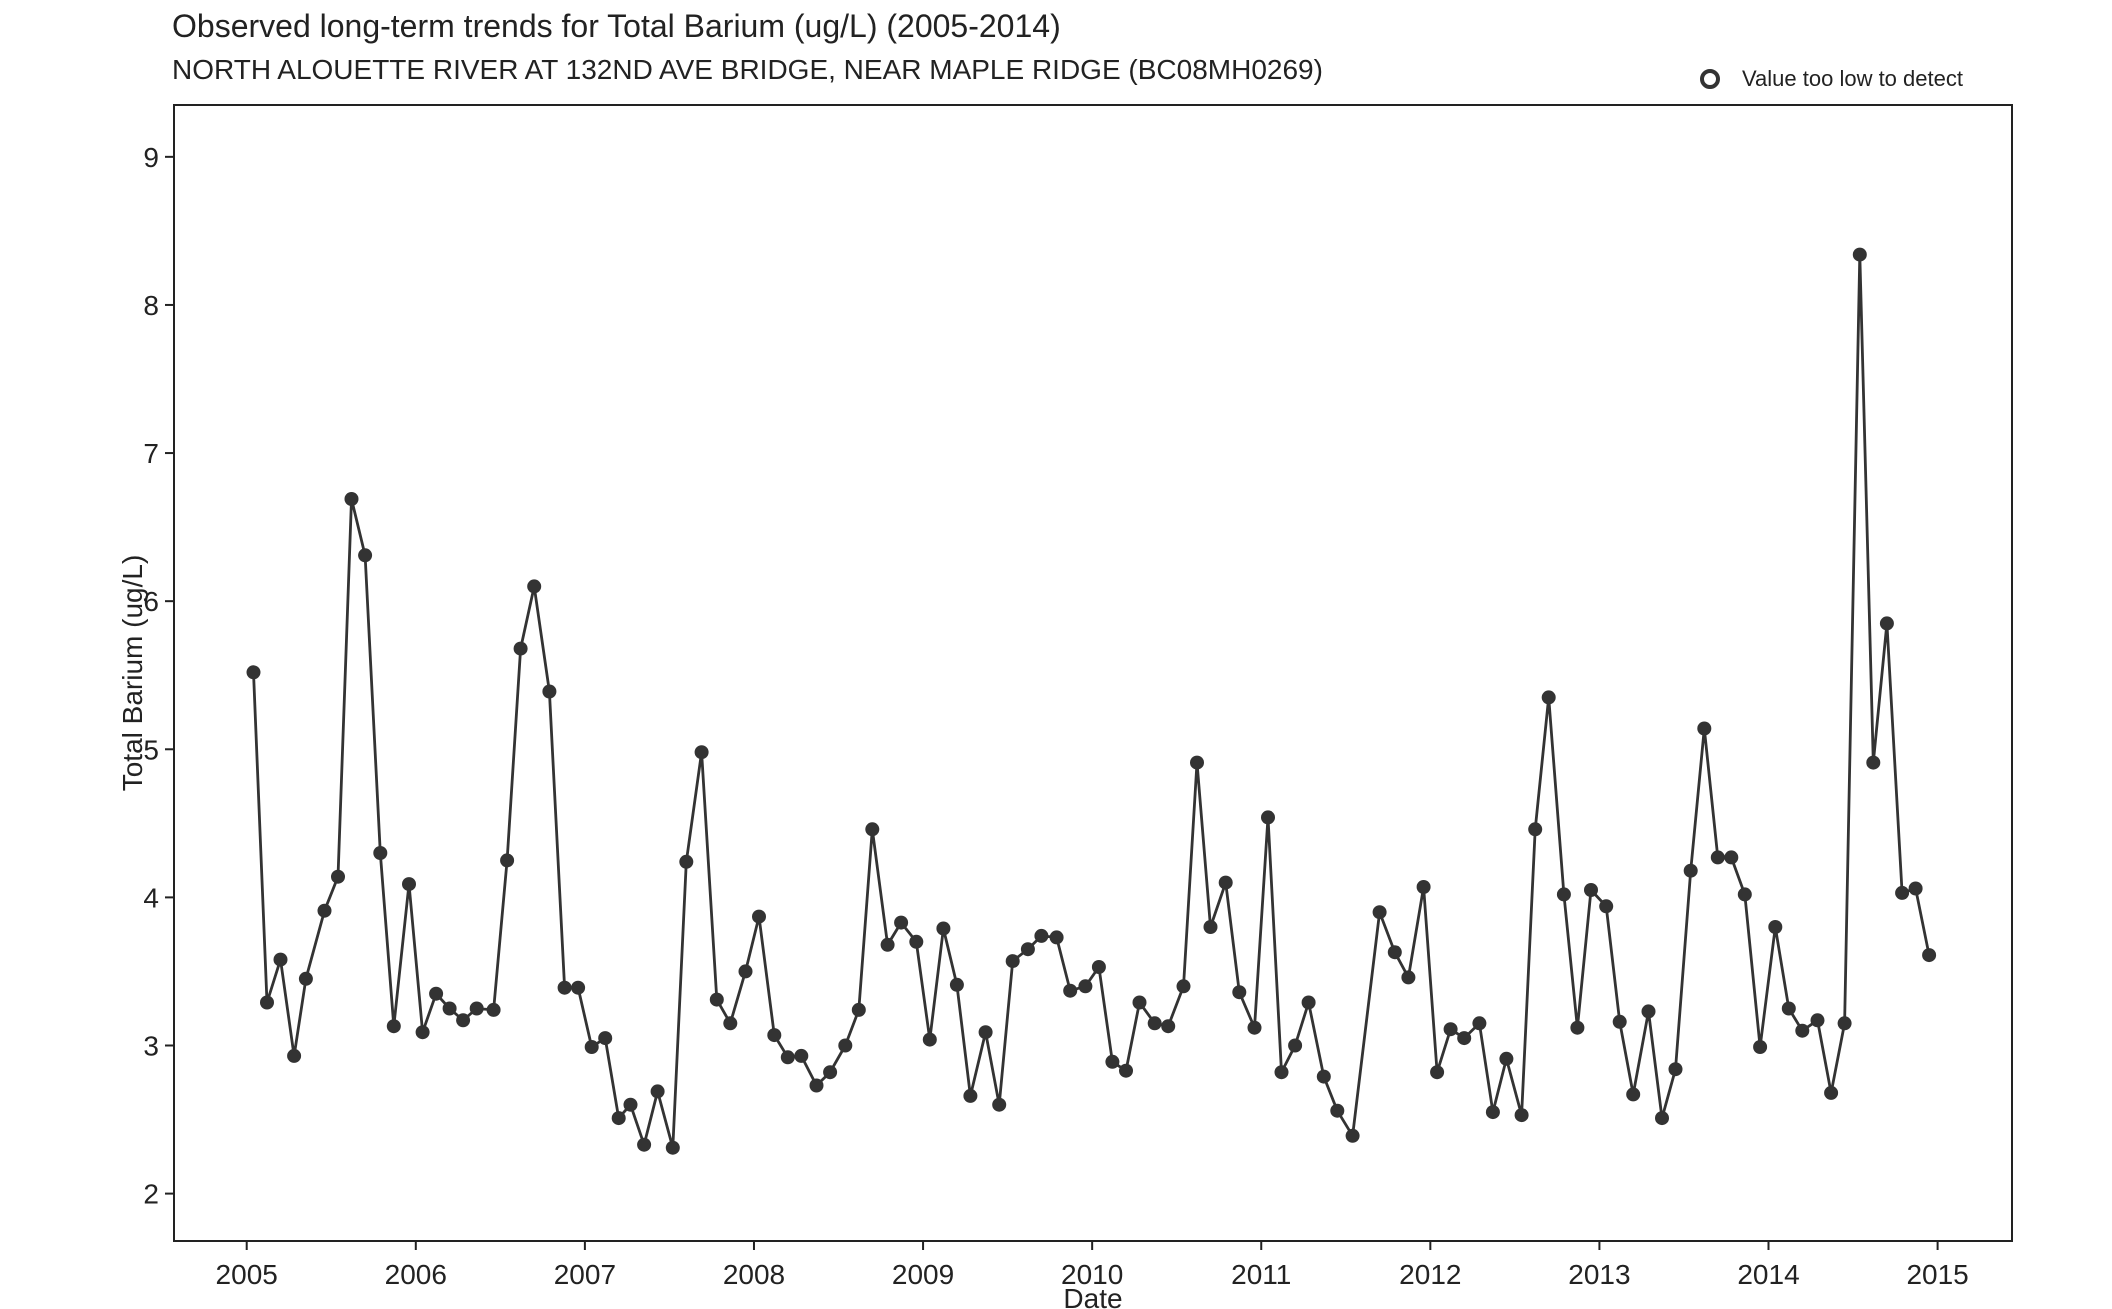 This screenshot has height=1309, width=2112. I want to click on y-axis-title: Total Barium (ug/L), so click(132, 673).